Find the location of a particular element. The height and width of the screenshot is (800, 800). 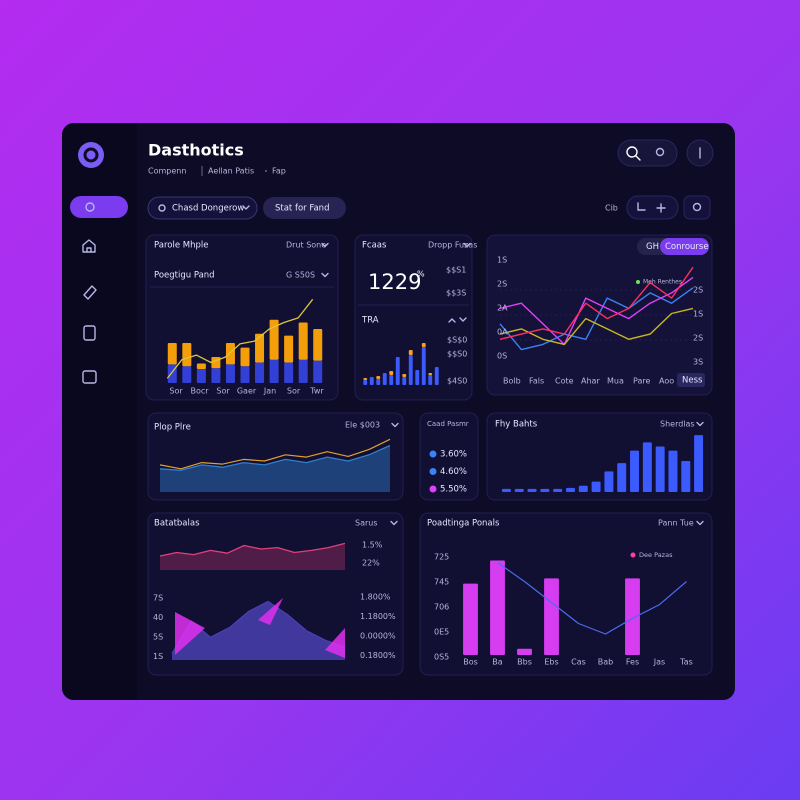

x-tick-label: Ebs is located at coordinates (551, 662).